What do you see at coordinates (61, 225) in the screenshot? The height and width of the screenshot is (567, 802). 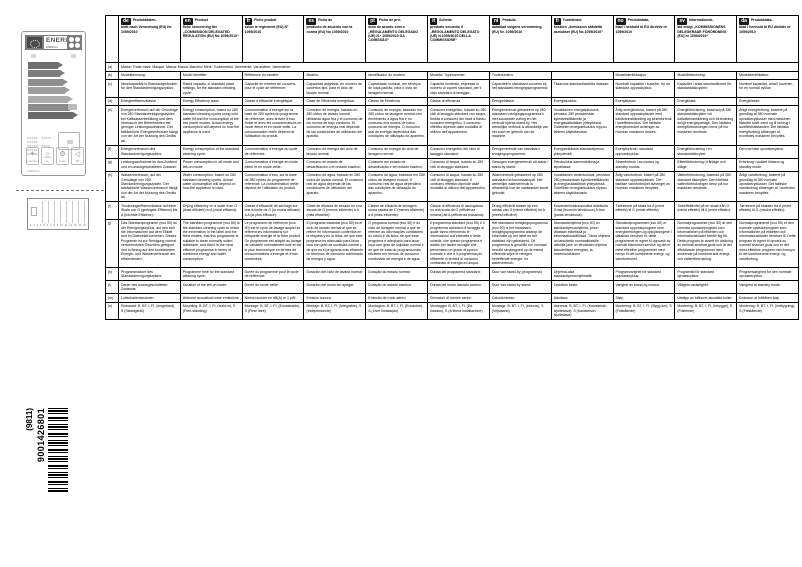 I see `schematic-scale-label: 10` at bounding box center [61, 225].